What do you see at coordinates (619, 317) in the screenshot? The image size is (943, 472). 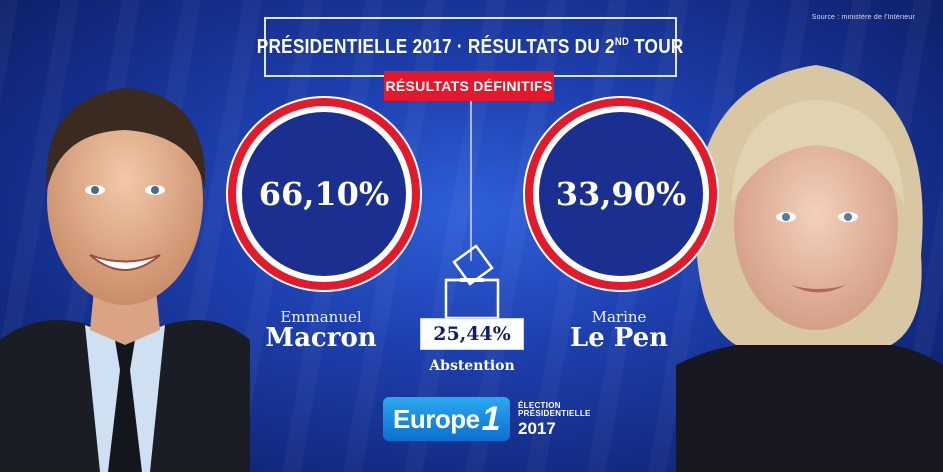 I see `le-pen-first-name: Marine` at bounding box center [619, 317].